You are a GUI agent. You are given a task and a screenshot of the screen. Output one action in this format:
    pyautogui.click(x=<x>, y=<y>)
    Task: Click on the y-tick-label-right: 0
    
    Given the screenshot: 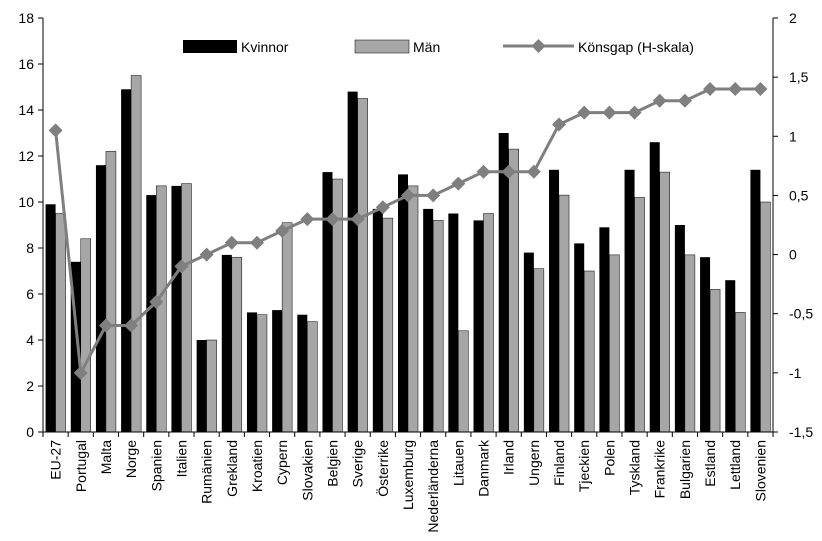 What is the action you would take?
    pyautogui.click(x=793, y=255)
    